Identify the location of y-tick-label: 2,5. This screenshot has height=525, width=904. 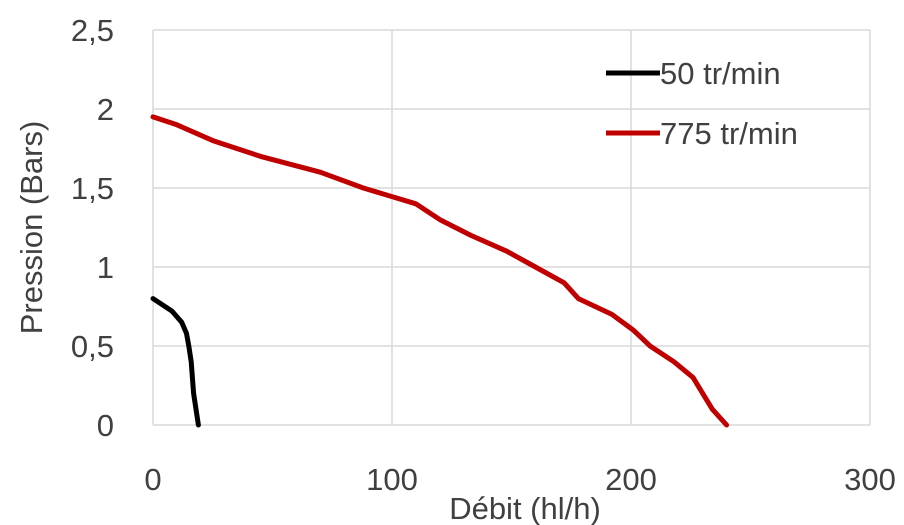
(92, 30).